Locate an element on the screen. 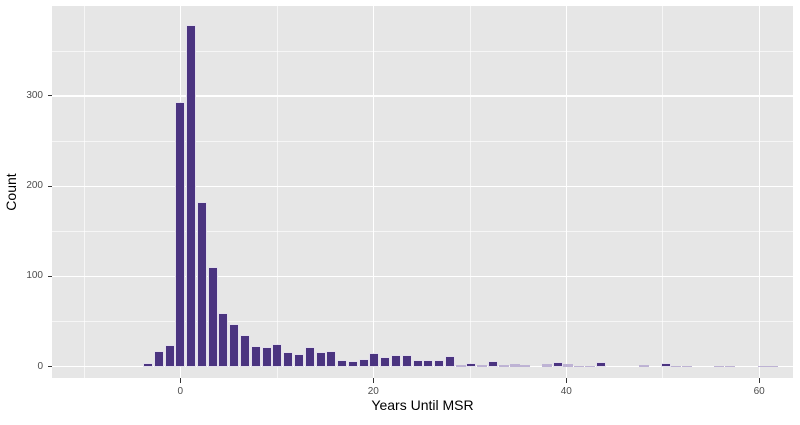  x-tick-label: 60 is located at coordinates (759, 391).